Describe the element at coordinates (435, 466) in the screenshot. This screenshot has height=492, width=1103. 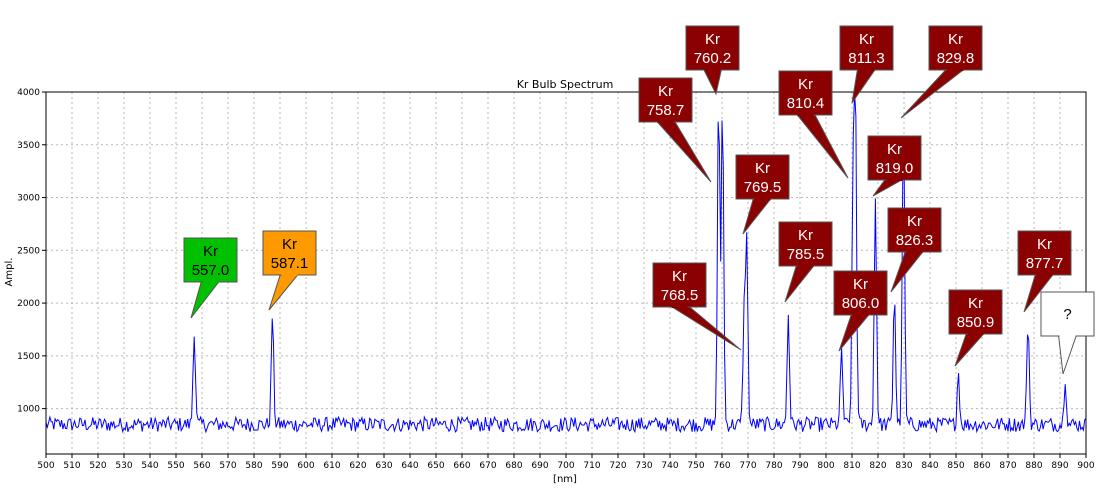
I see `x-tick-label: 650` at that location.